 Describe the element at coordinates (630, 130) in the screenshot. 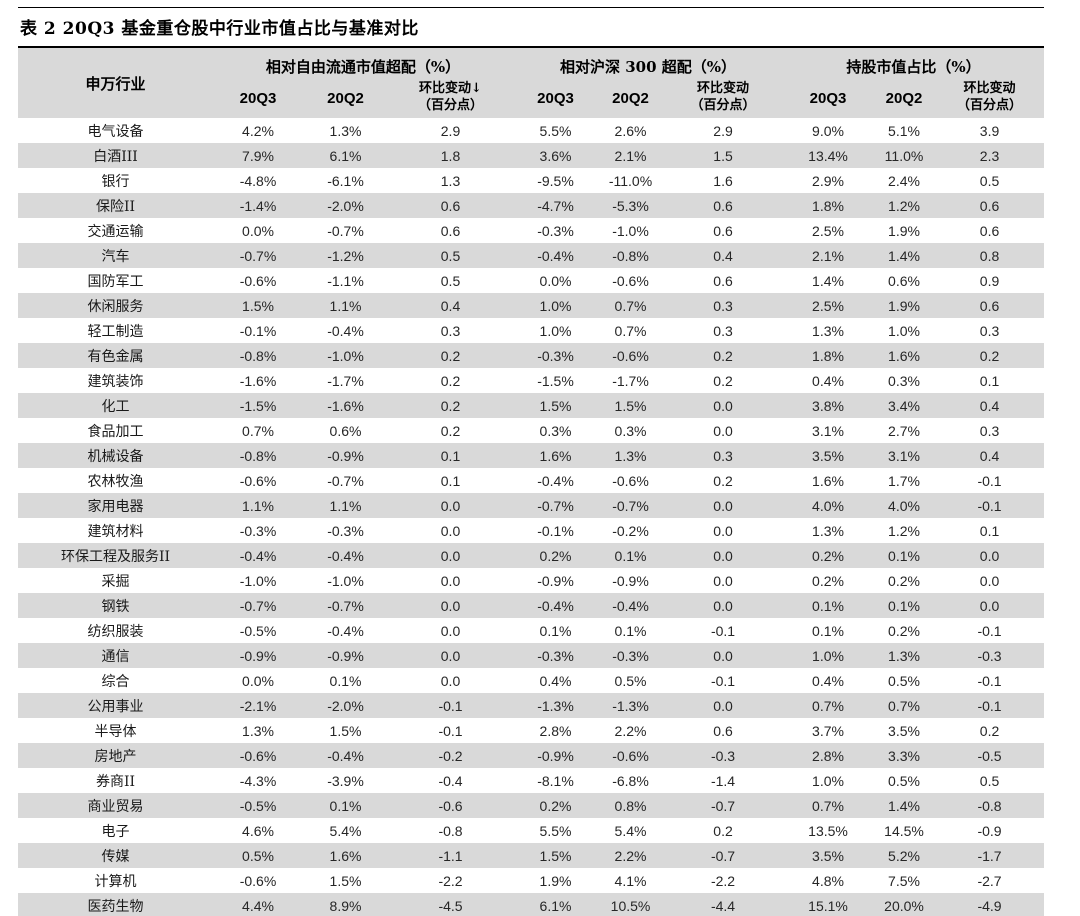

I see `value-cell: 2.6%` at that location.